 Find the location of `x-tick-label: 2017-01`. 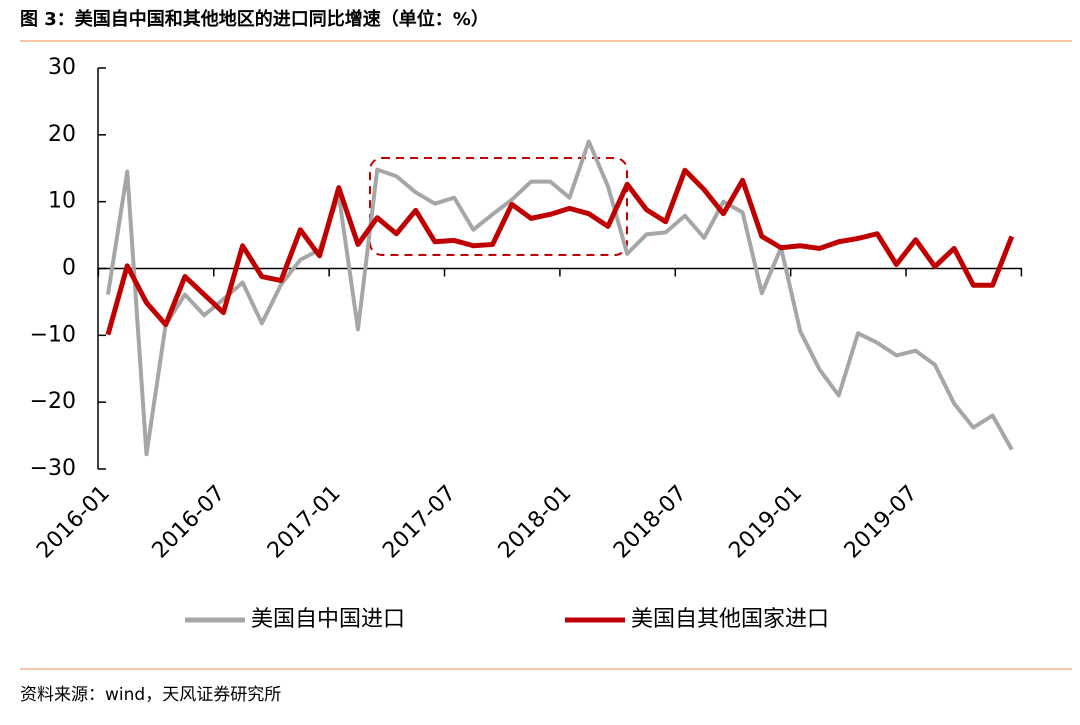

x-tick-label: 2017-01 is located at coordinates (304, 522).